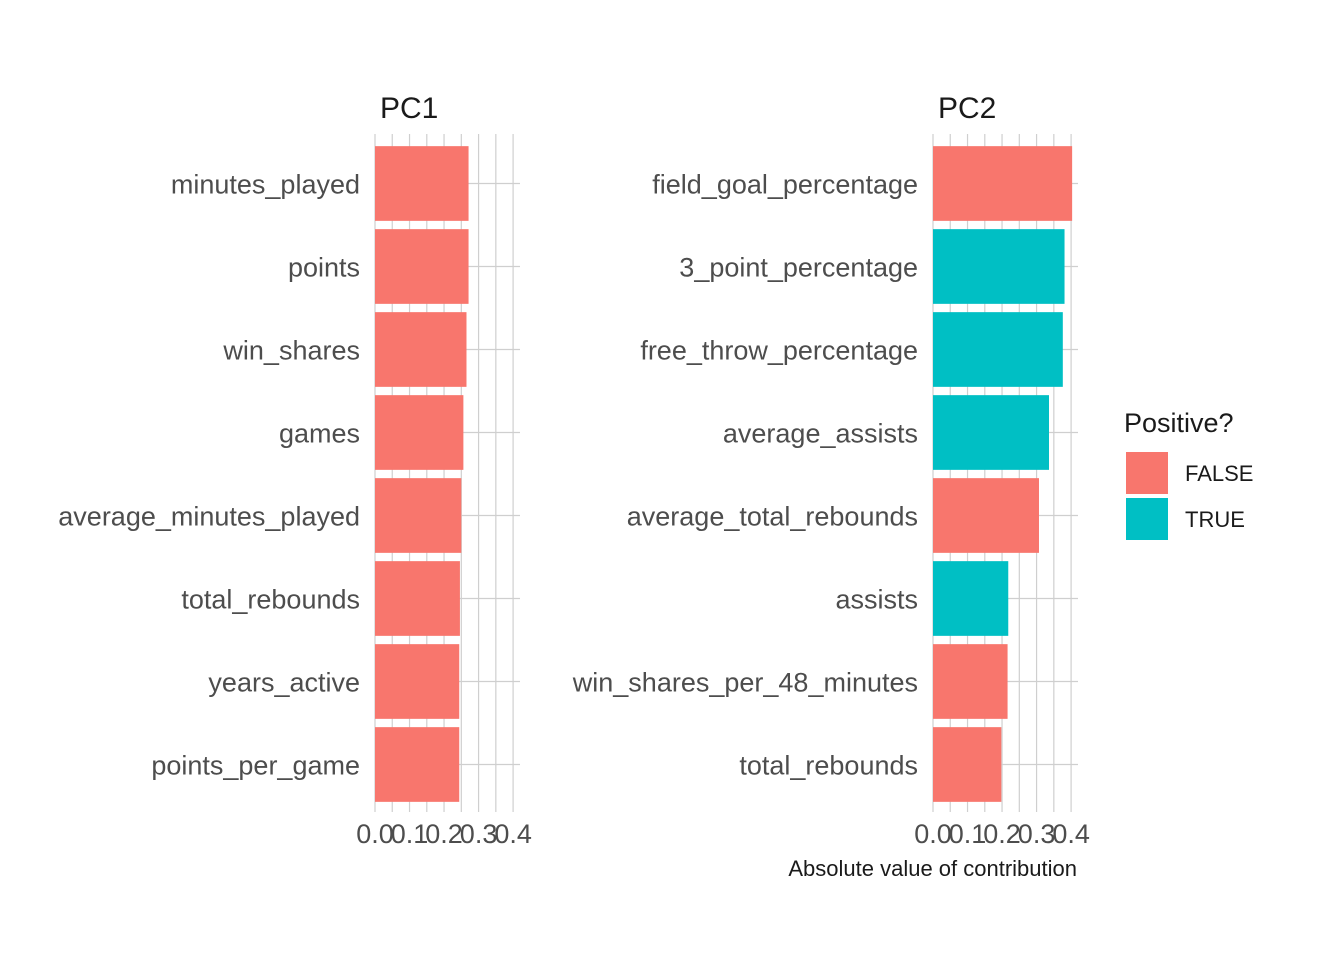  Describe the element at coordinates (418, 515) in the screenshot. I see `bar-average-minutes-played` at that location.